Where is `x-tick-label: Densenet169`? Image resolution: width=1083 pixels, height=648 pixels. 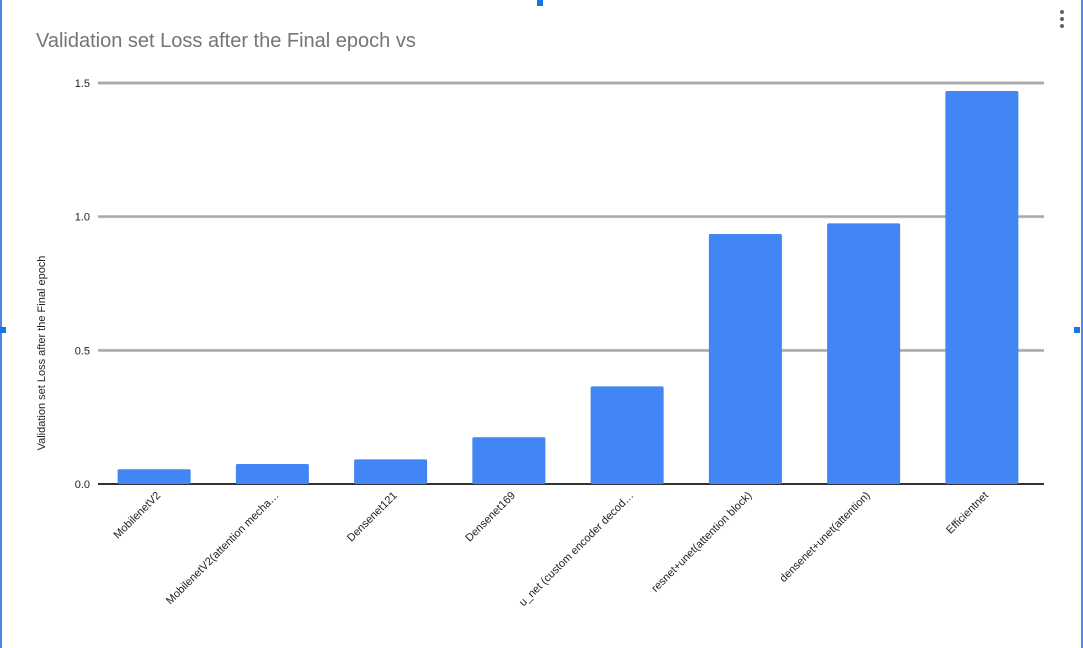 x-tick-label: Densenet169 is located at coordinates (490, 517).